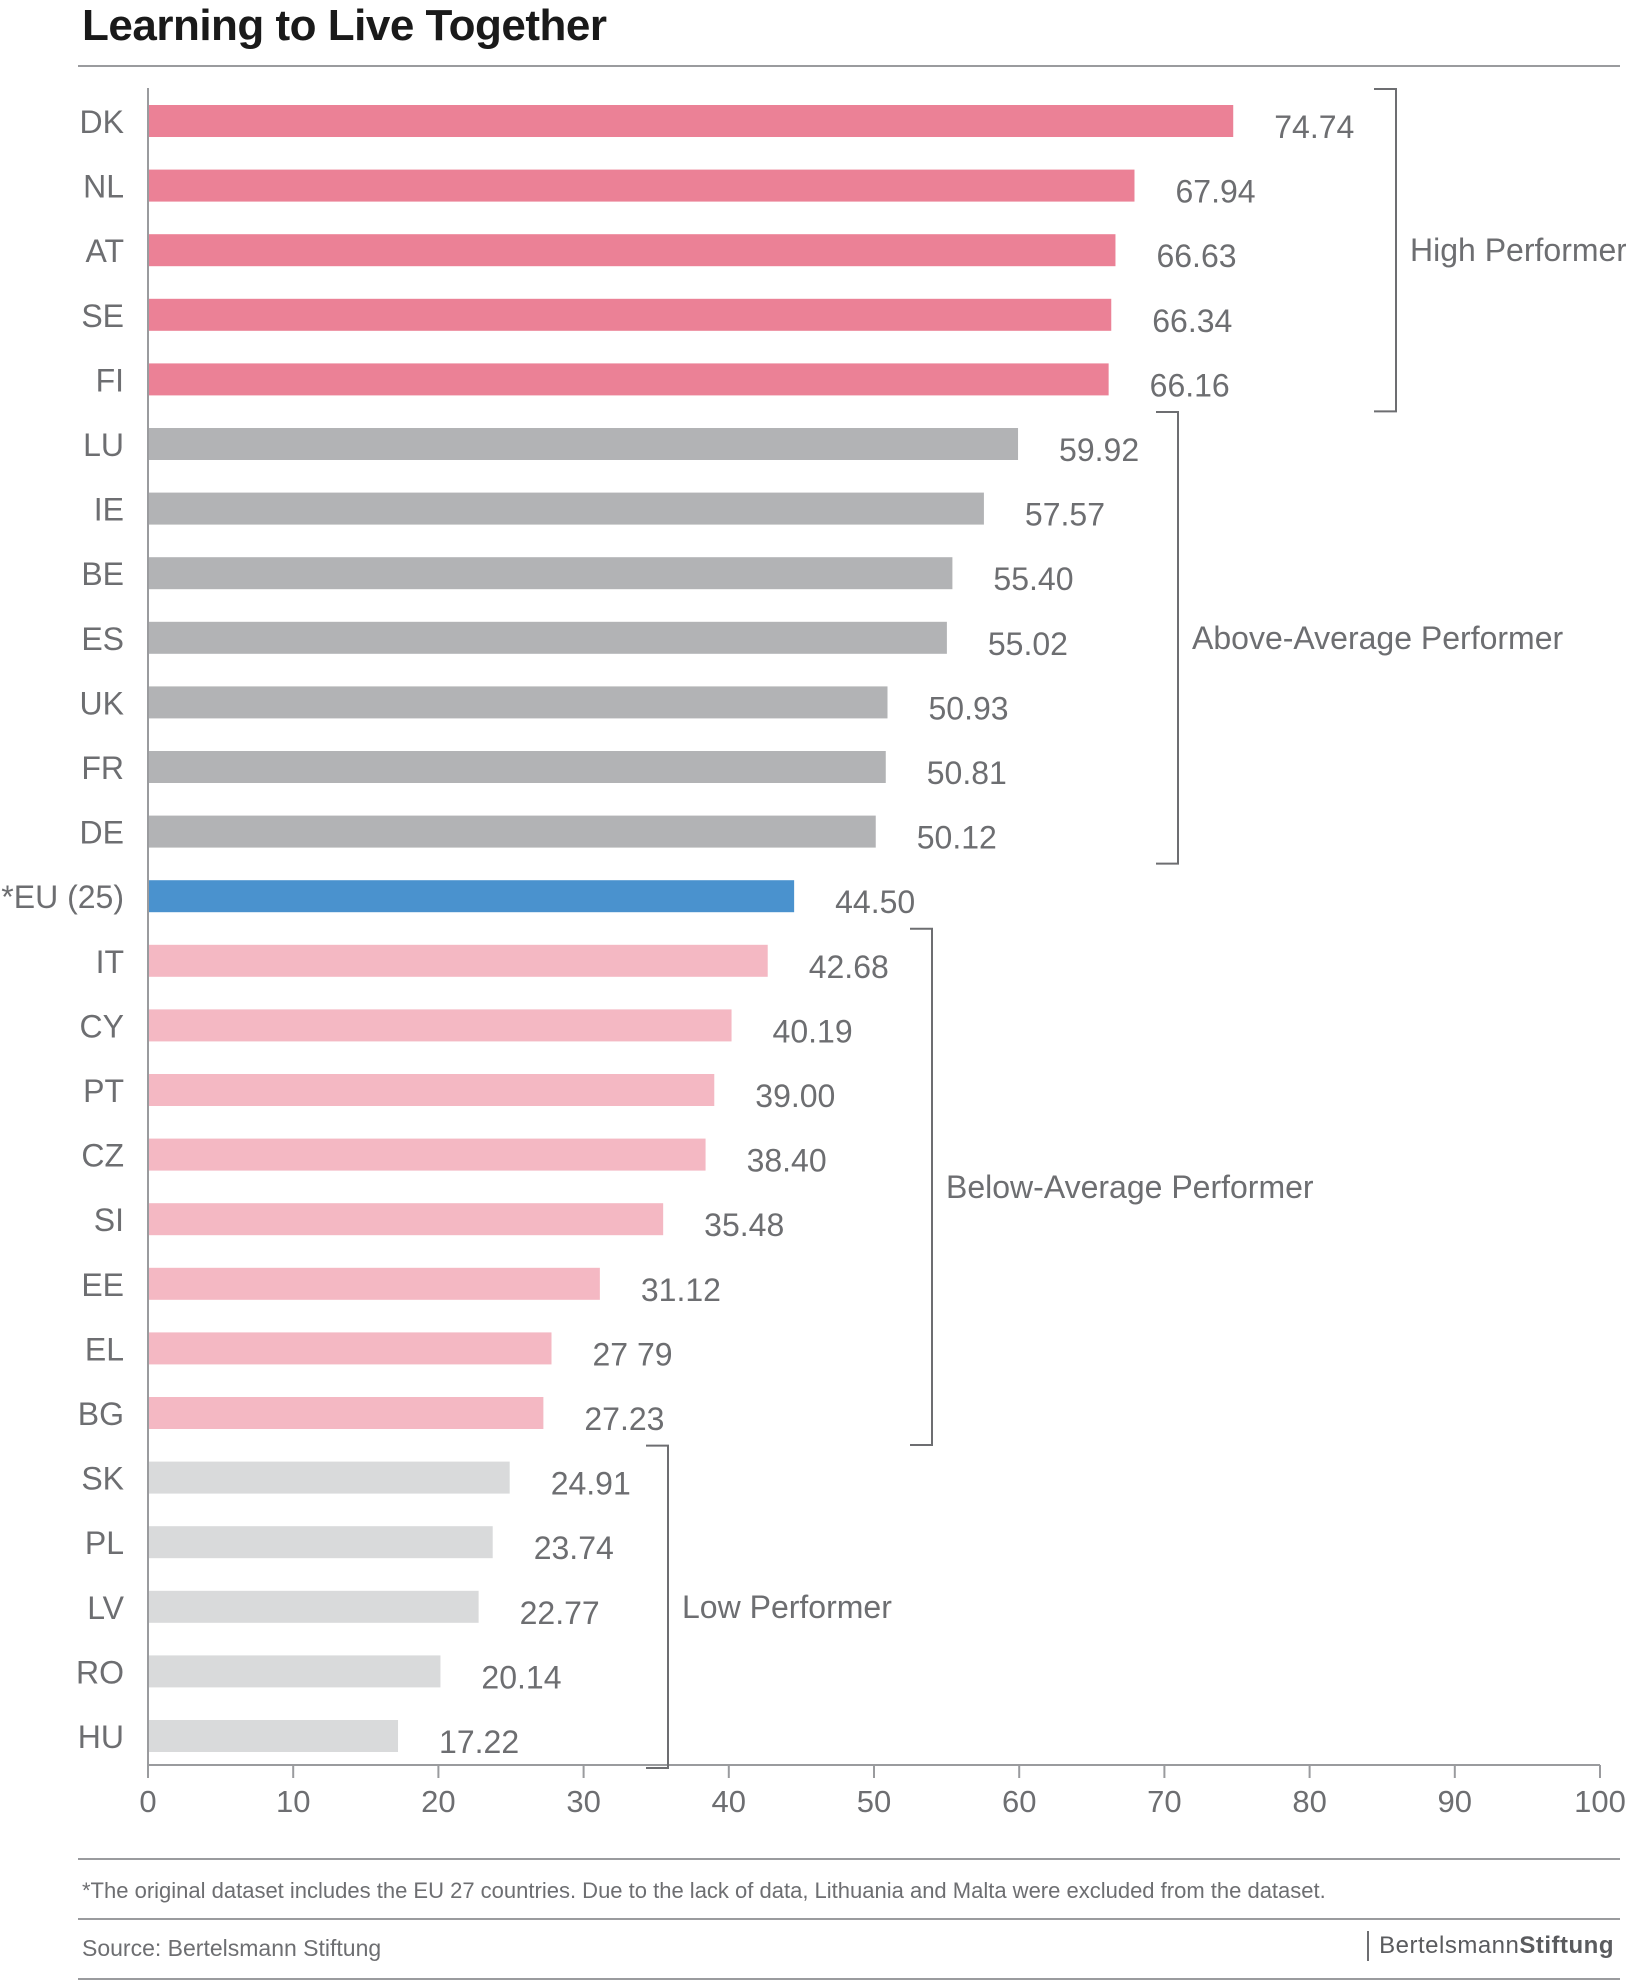  I want to click on category-label: EL, so click(104, 1349).